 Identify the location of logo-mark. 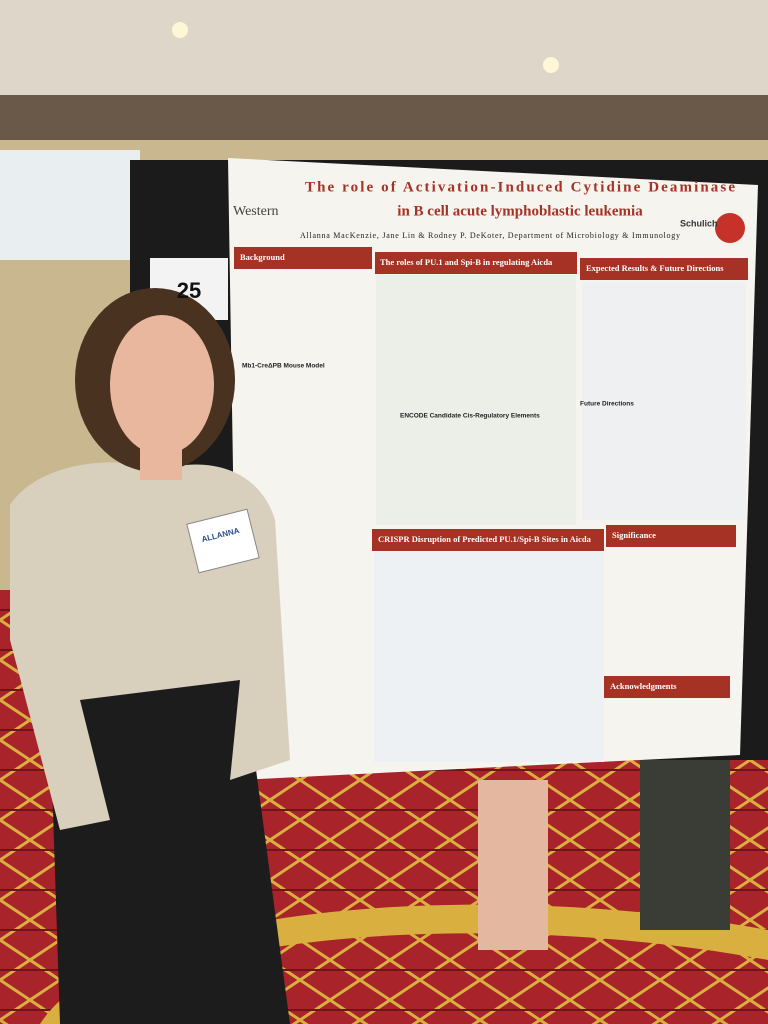
(730, 228).